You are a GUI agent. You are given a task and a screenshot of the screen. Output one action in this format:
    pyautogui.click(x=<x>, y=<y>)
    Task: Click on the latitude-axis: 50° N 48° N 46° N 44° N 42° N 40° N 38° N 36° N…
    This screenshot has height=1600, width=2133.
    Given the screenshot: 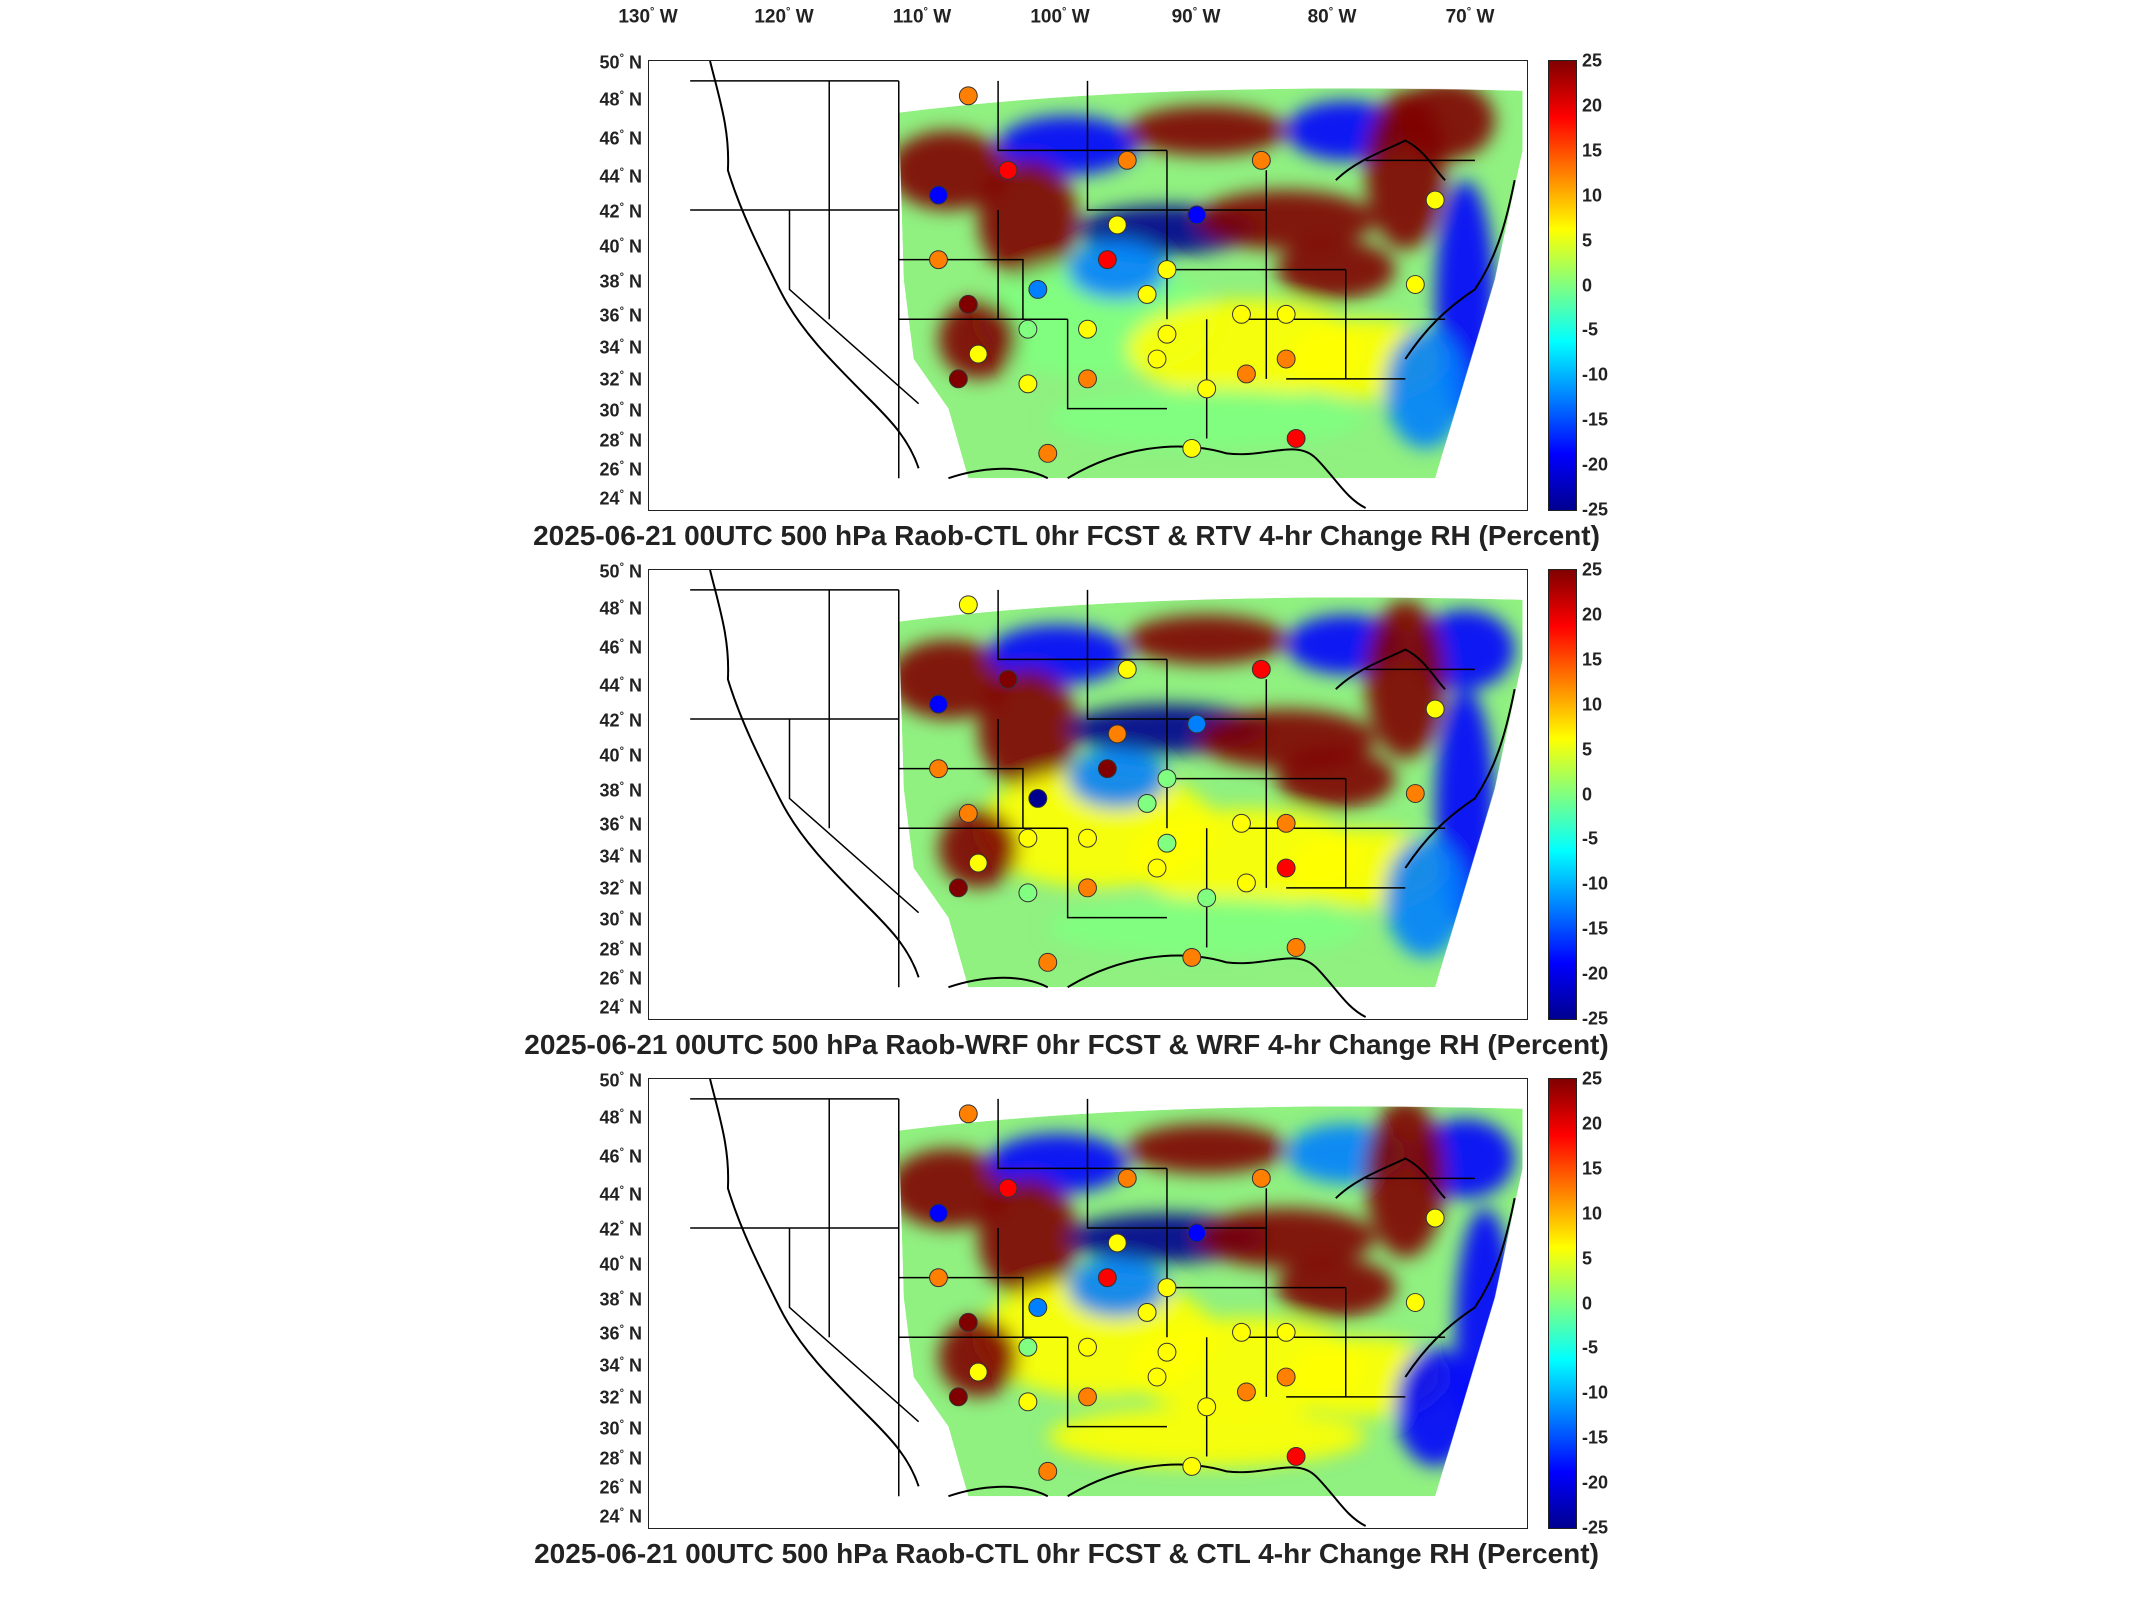 What is the action you would take?
    pyautogui.click(x=606, y=1300)
    